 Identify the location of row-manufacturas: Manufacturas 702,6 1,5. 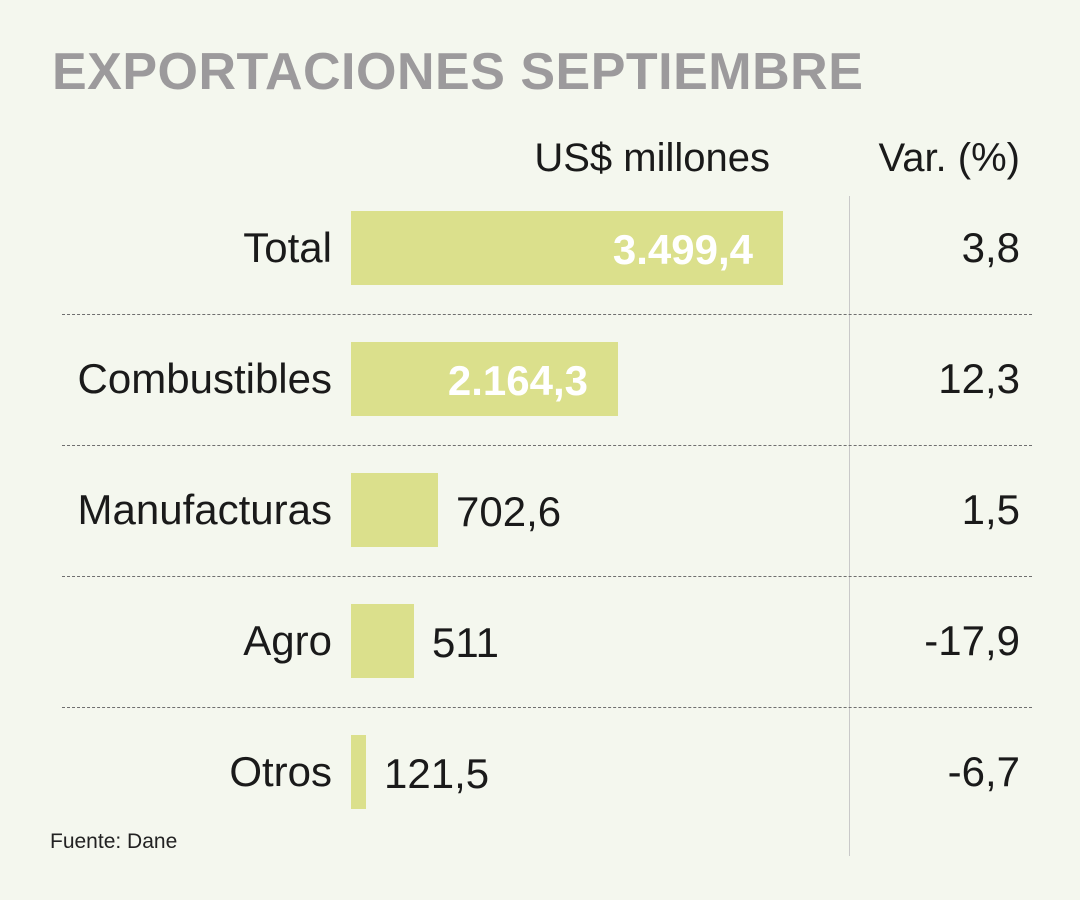
(540, 510).